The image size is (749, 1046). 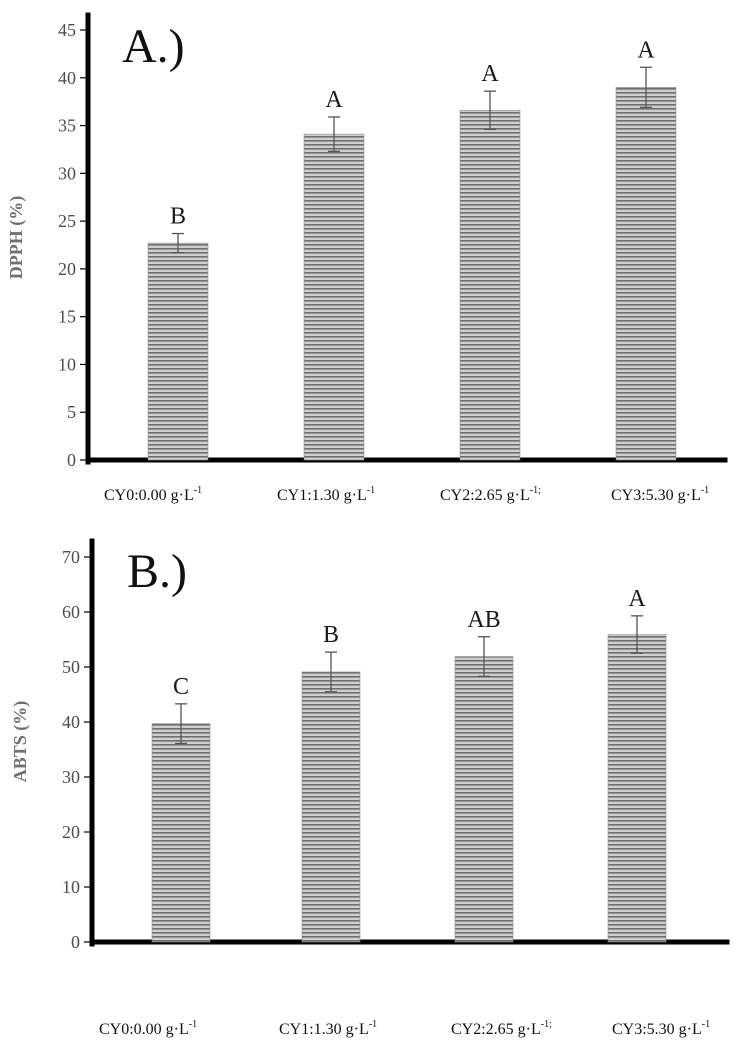 What do you see at coordinates (181, 687) in the screenshot?
I see `significance-label: C` at bounding box center [181, 687].